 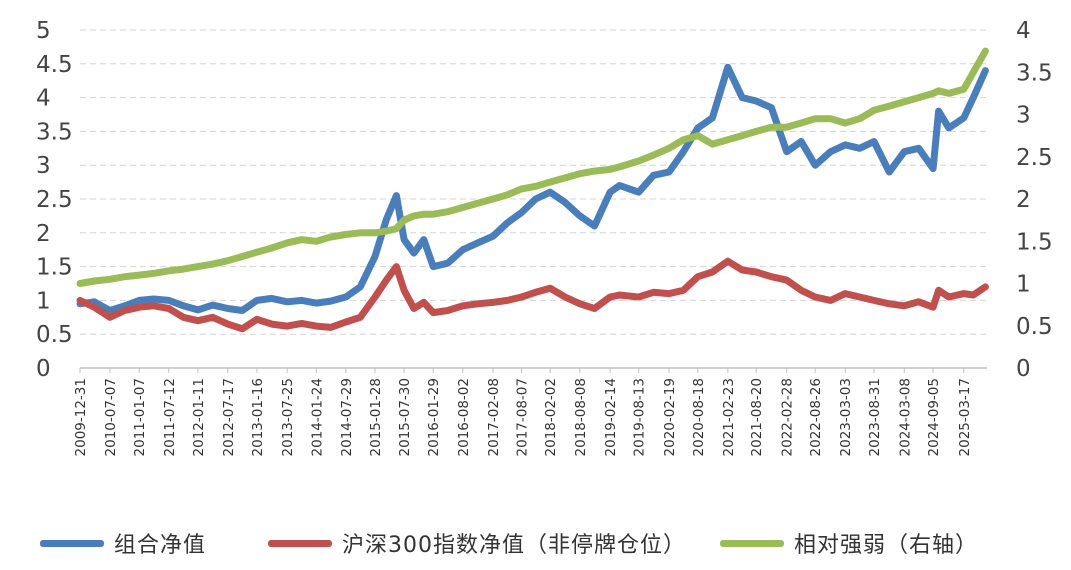 I want to click on y-right-tick-label: 4, so click(x=1023, y=31).